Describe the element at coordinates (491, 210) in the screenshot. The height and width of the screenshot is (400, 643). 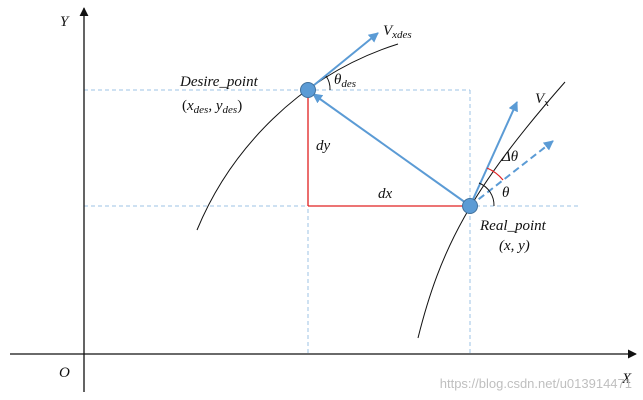
I see `real-trajectory-curve` at that location.